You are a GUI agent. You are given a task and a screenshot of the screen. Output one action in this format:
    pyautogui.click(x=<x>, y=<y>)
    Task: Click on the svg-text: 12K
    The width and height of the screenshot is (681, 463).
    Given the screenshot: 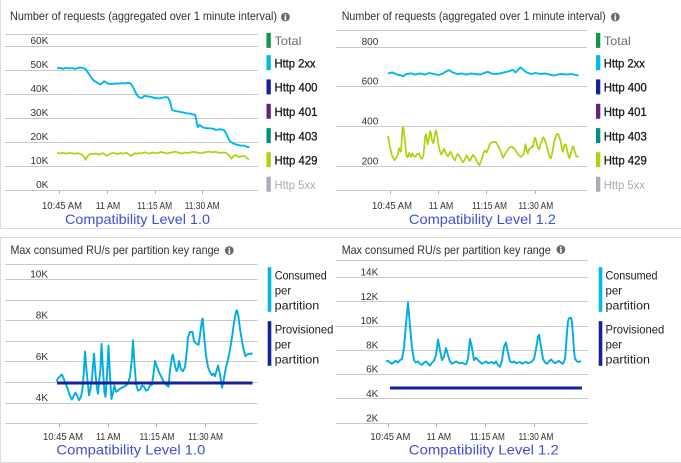 What is the action you would take?
    pyautogui.click(x=370, y=297)
    